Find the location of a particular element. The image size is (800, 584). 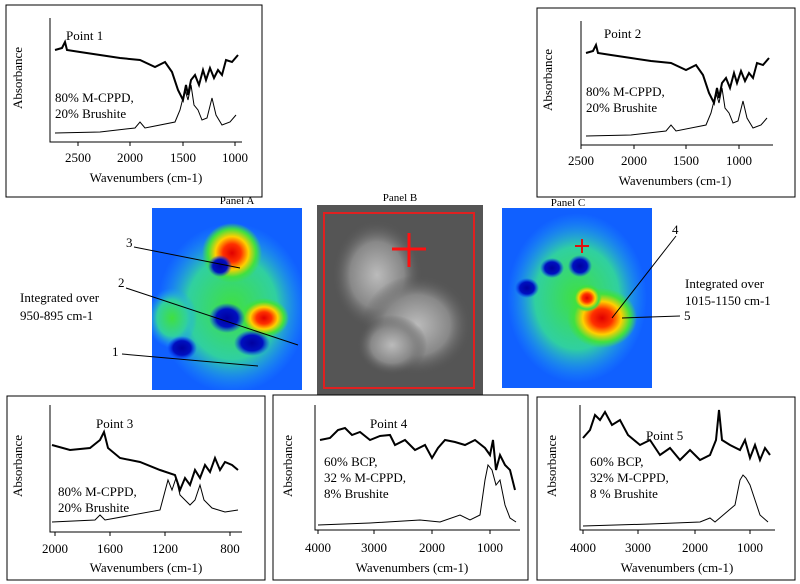

composition: 8 % Brushite is located at coordinates (624, 493).